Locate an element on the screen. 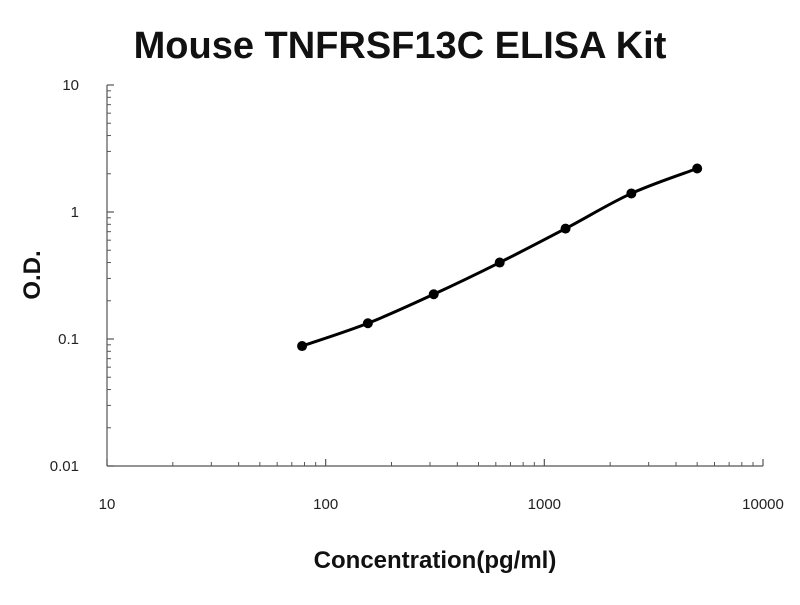 The width and height of the screenshot is (800, 605). x-axis-label: Concentration(pg/ml) is located at coordinates (435, 560).